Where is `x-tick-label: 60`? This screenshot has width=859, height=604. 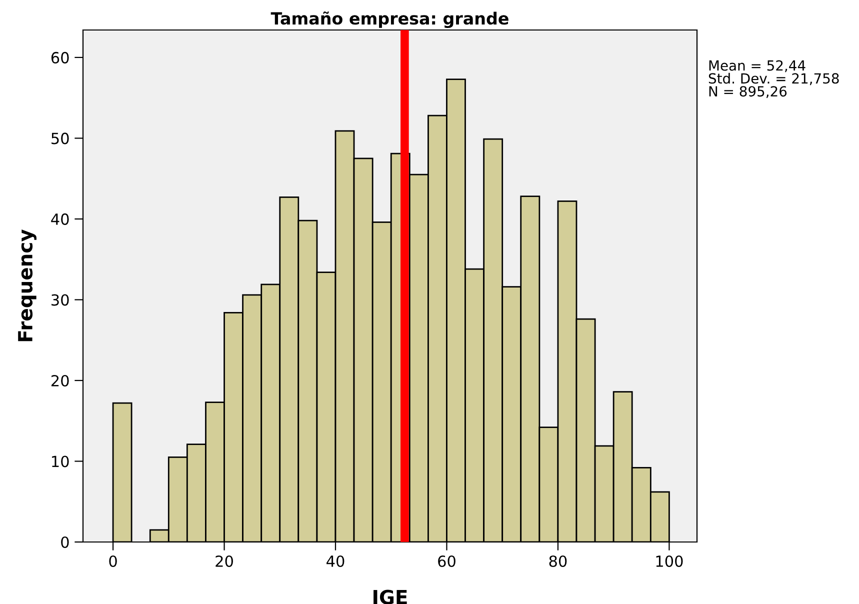
x-tick-label: 60 is located at coordinates (447, 561).